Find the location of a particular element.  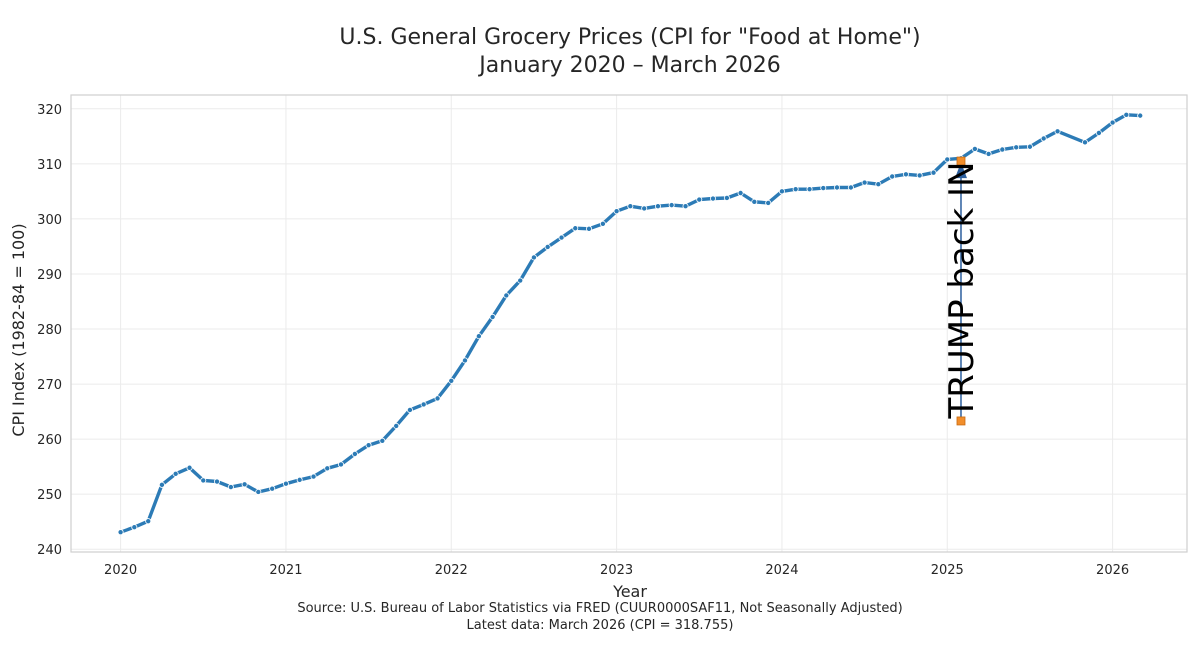

x-axis-ticks: 2020 2021 2022 2023 2024 2025 2026 is located at coordinates (616, 570).